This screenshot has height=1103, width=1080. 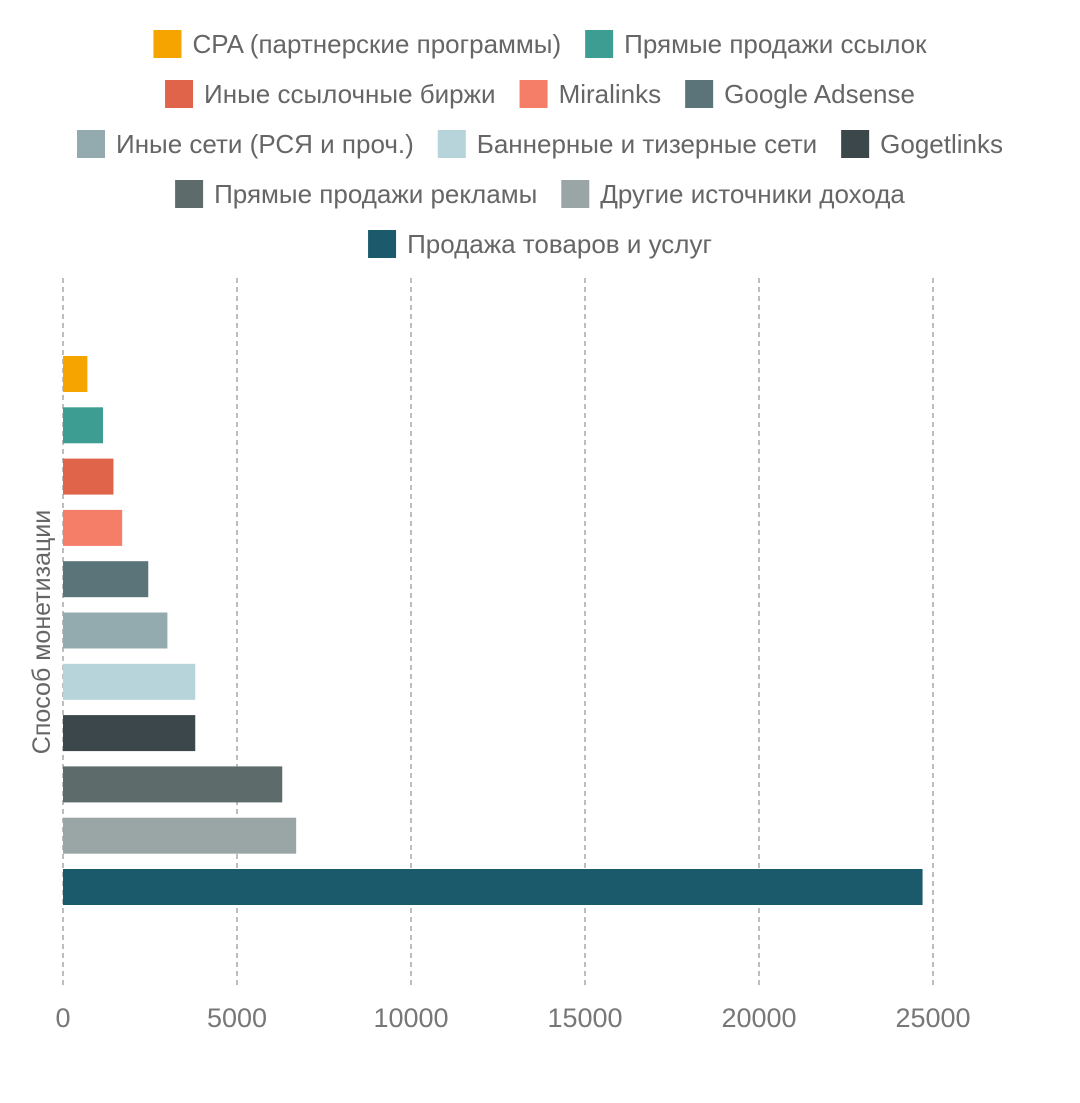 I want to click on legend-label-google-adsense: Google Adsense, so click(x=819, y=94).